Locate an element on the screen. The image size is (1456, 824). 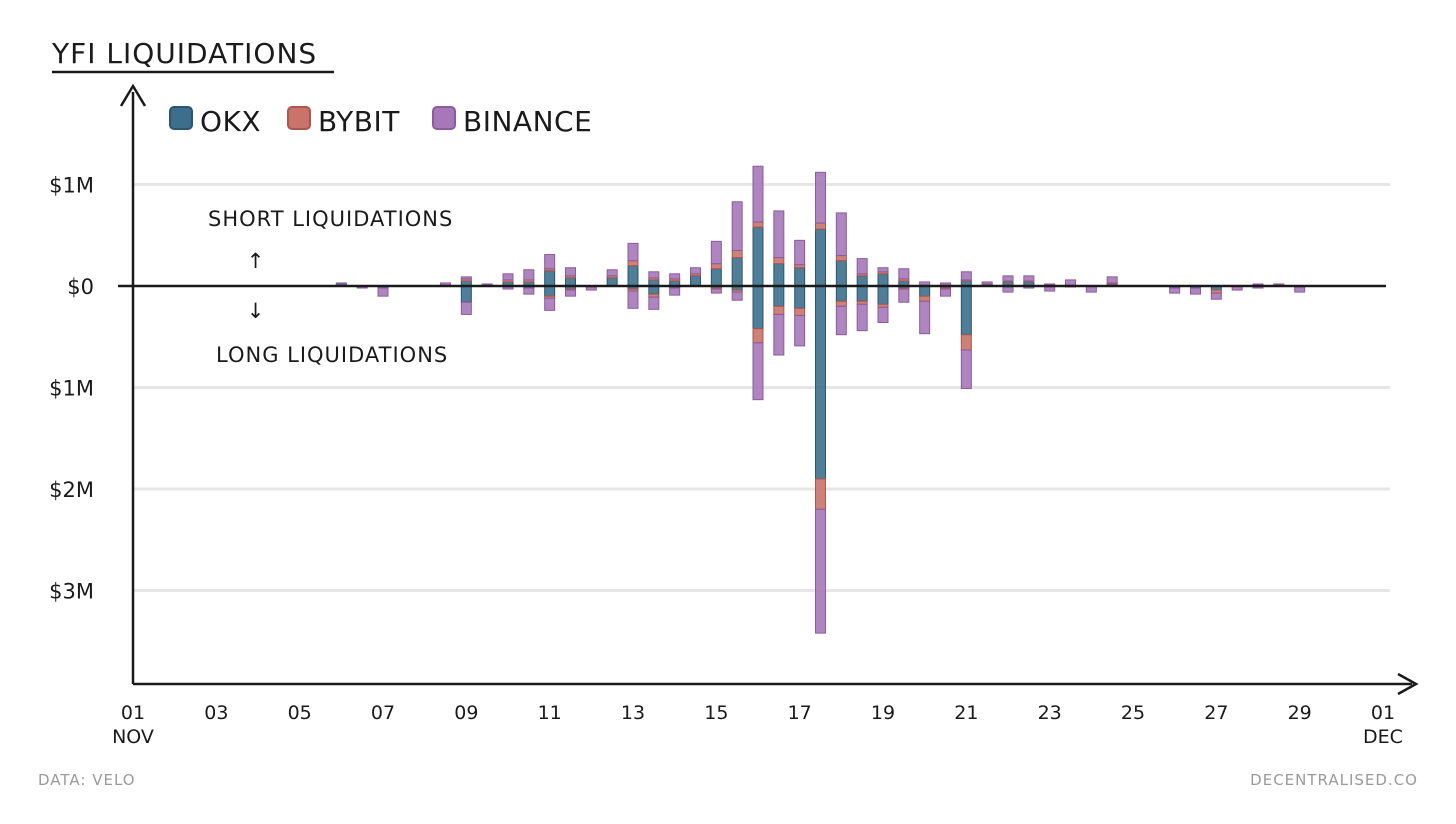
x-tick-label: 29 is located at coordinates (1300, 713).